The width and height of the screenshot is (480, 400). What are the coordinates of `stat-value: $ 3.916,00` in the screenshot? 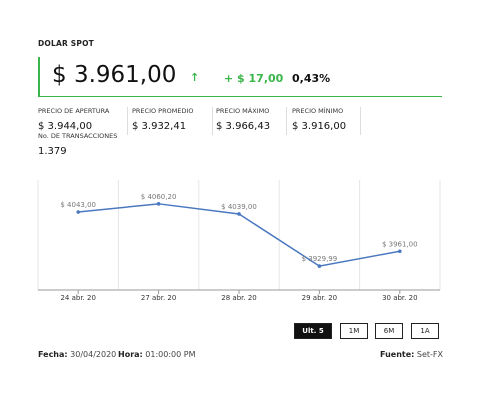 It's located at (319, 126).